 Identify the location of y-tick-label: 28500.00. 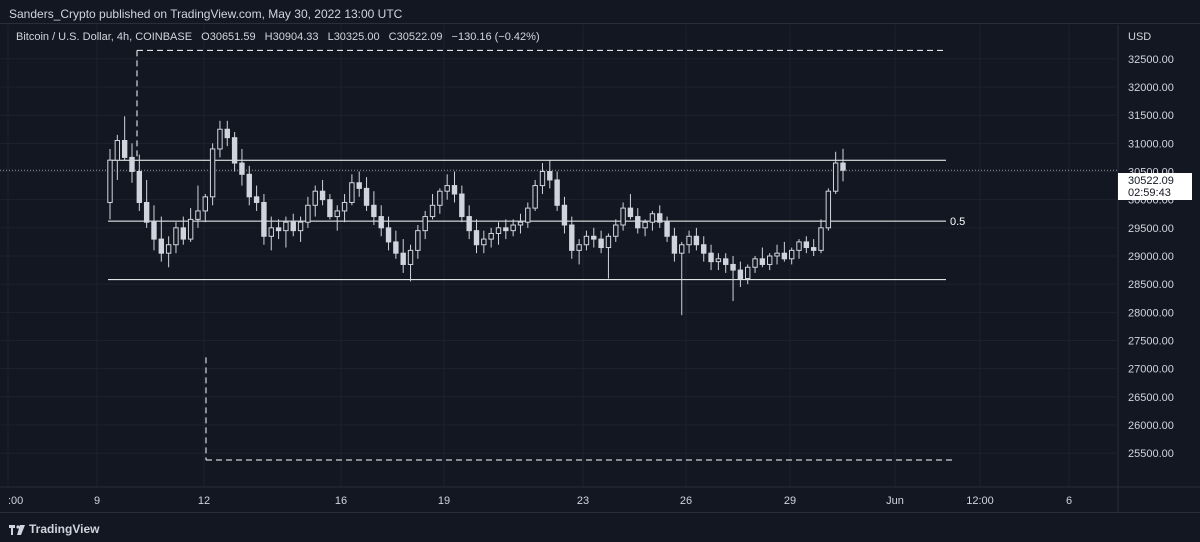
(1151, 285).